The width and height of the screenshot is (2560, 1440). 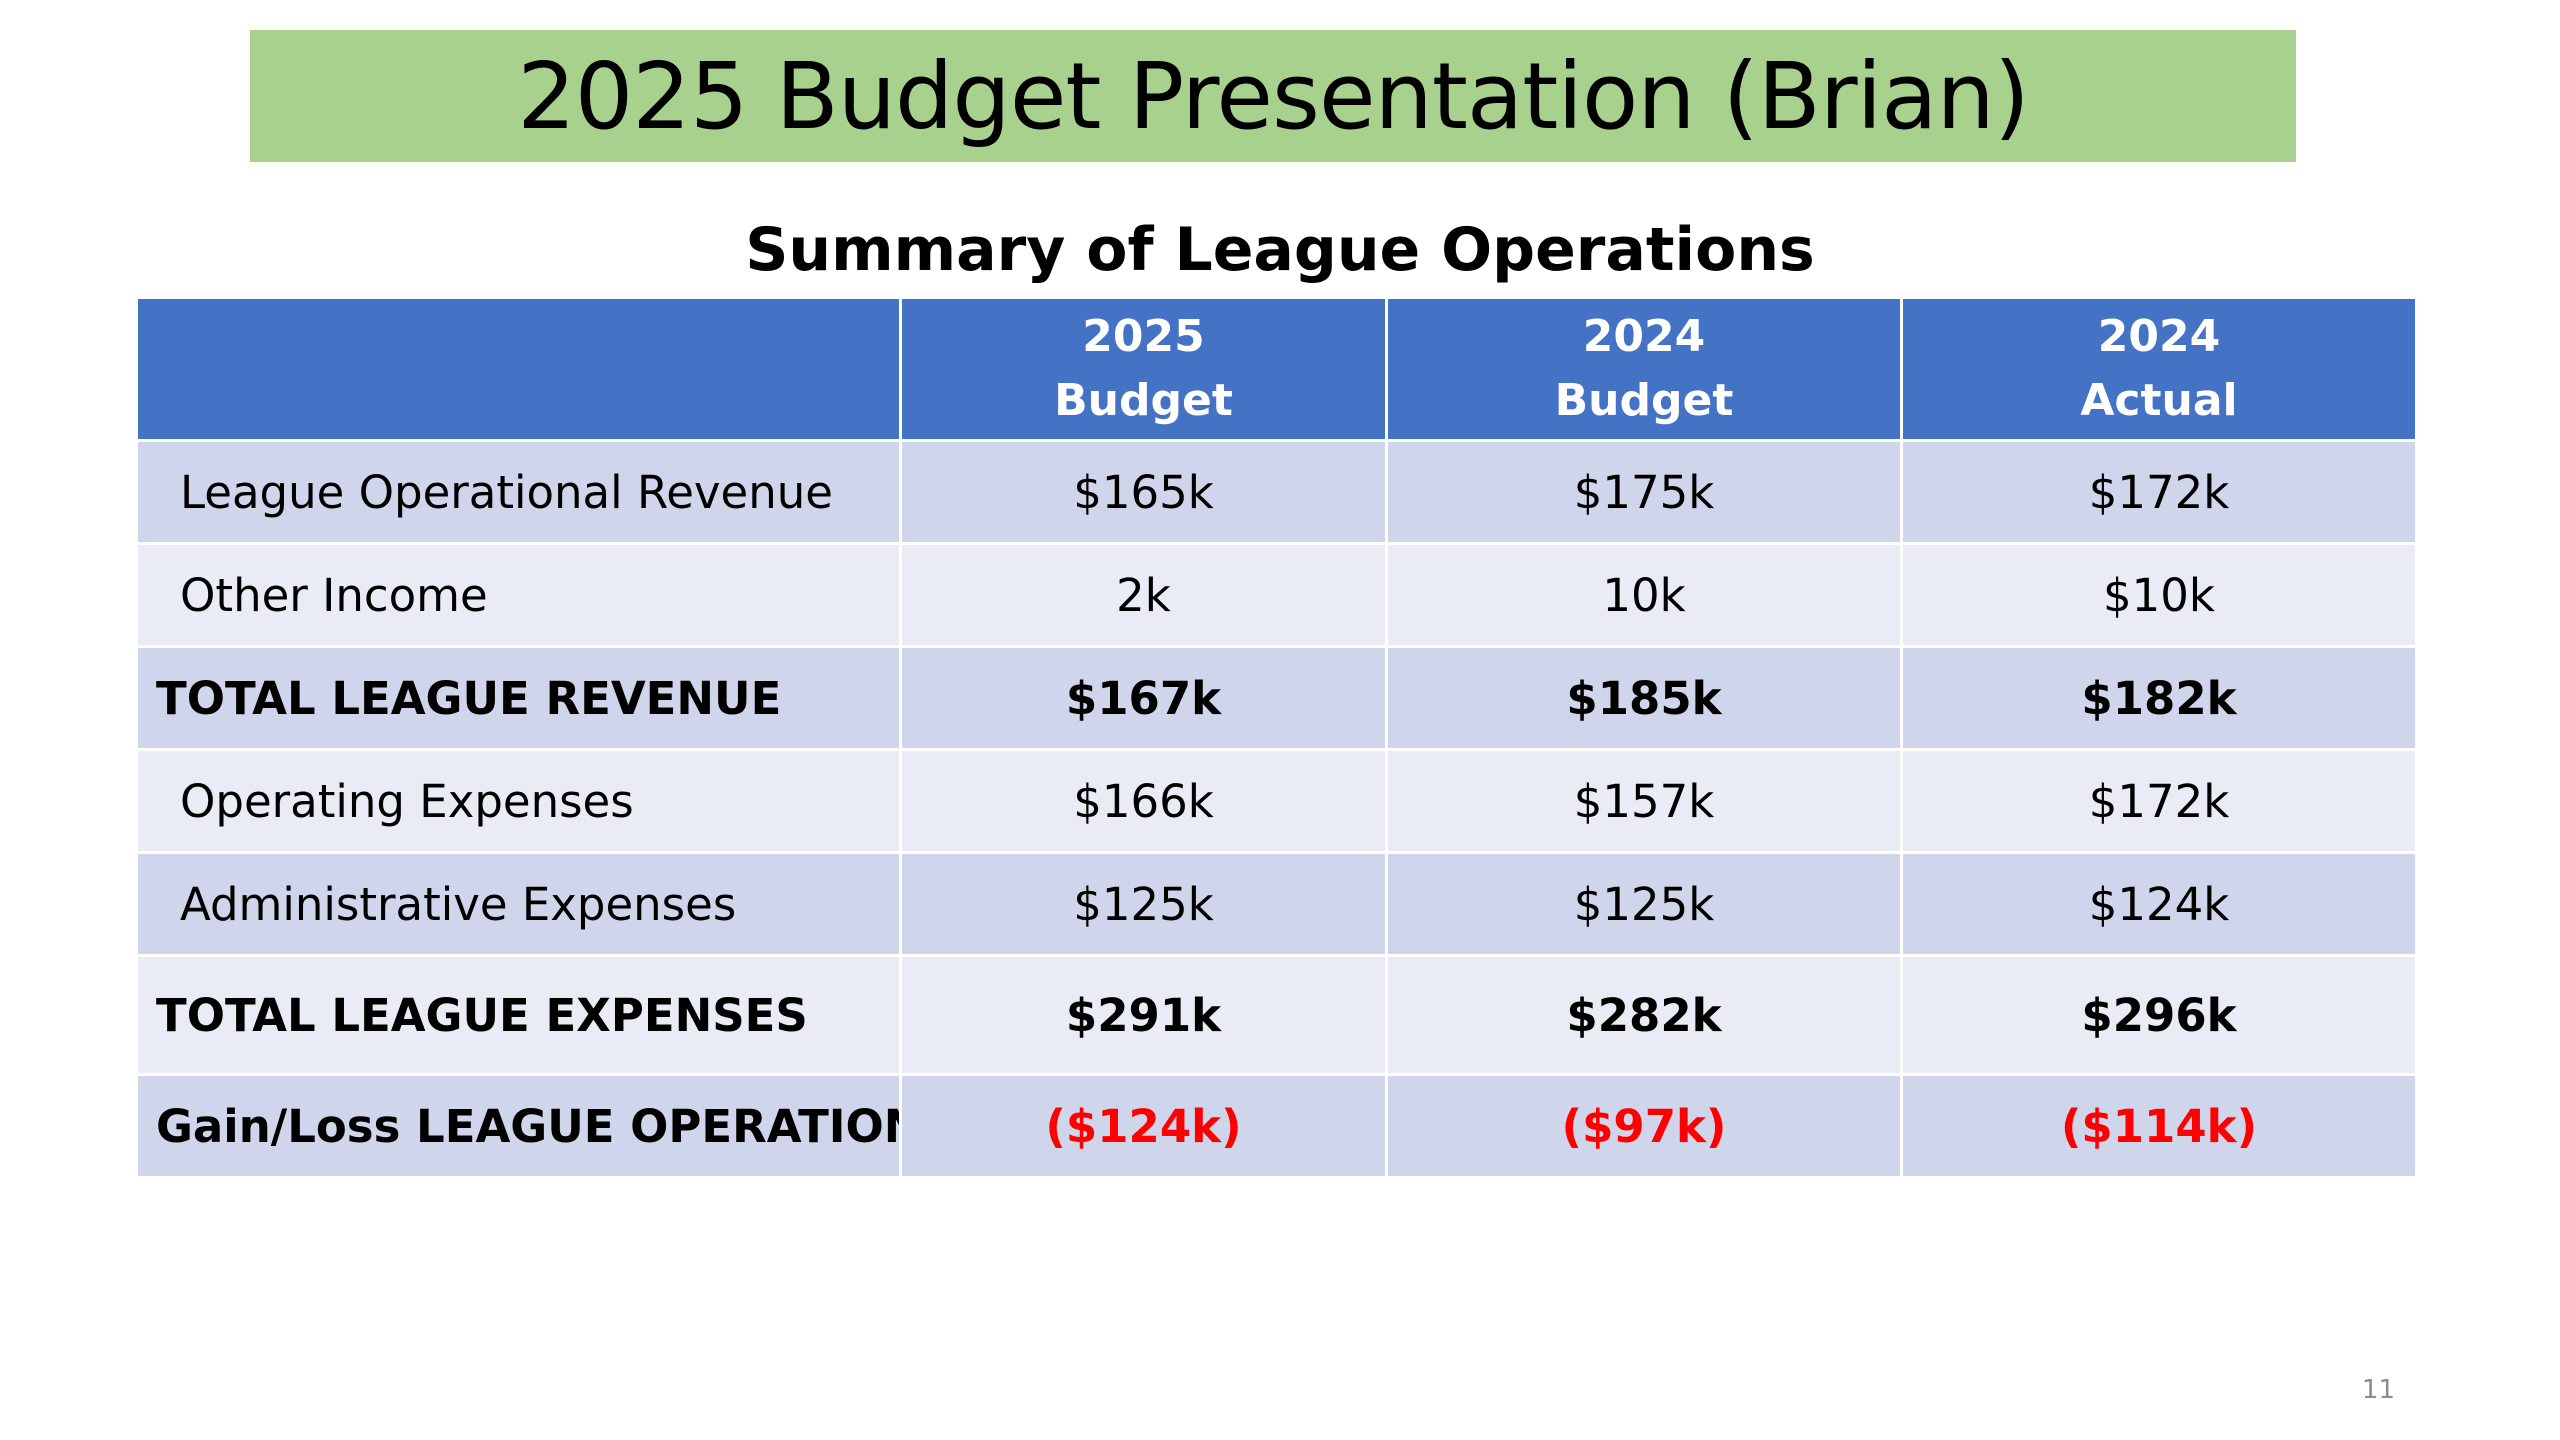 What do you see at coordinates (1143, 698) in the screenshot?
I see `value-cell: $167k` at bounding box center [1143, 698].